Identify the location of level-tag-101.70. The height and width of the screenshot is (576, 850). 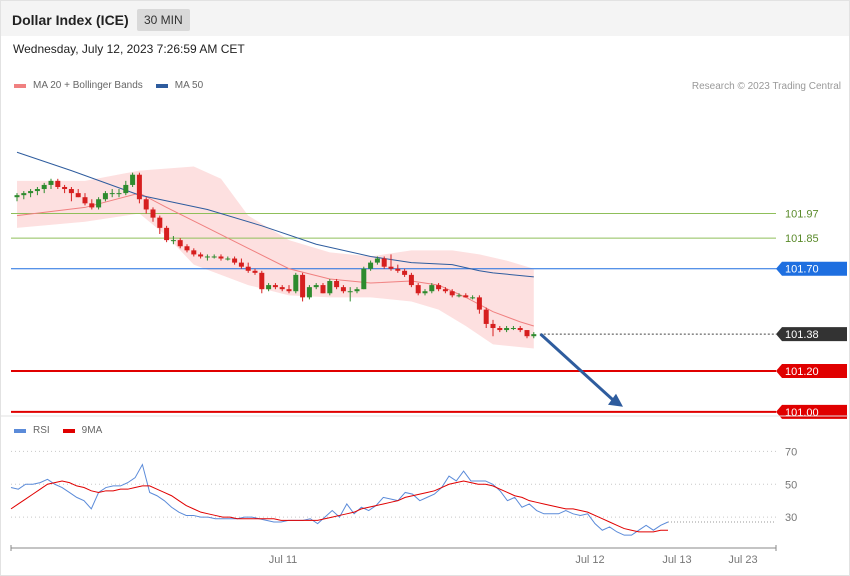
(811, 268).